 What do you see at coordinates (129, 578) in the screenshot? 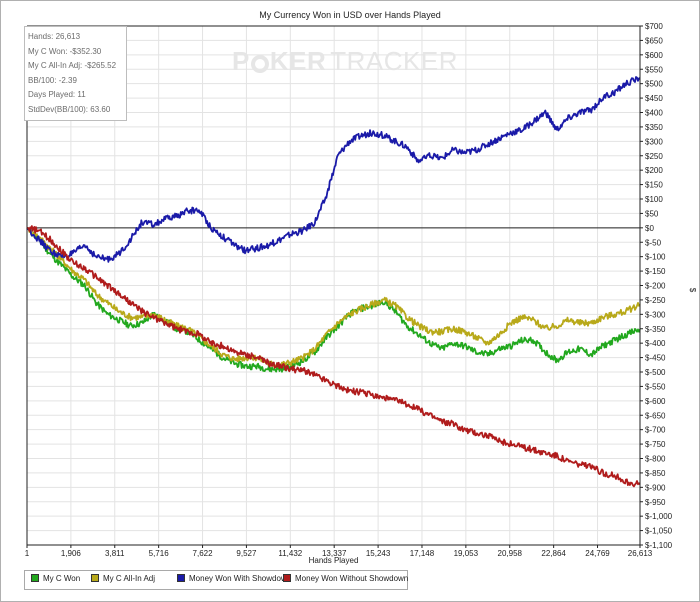
I see `legend-label: My C All-In Adj` at bounding box center [129, 578].